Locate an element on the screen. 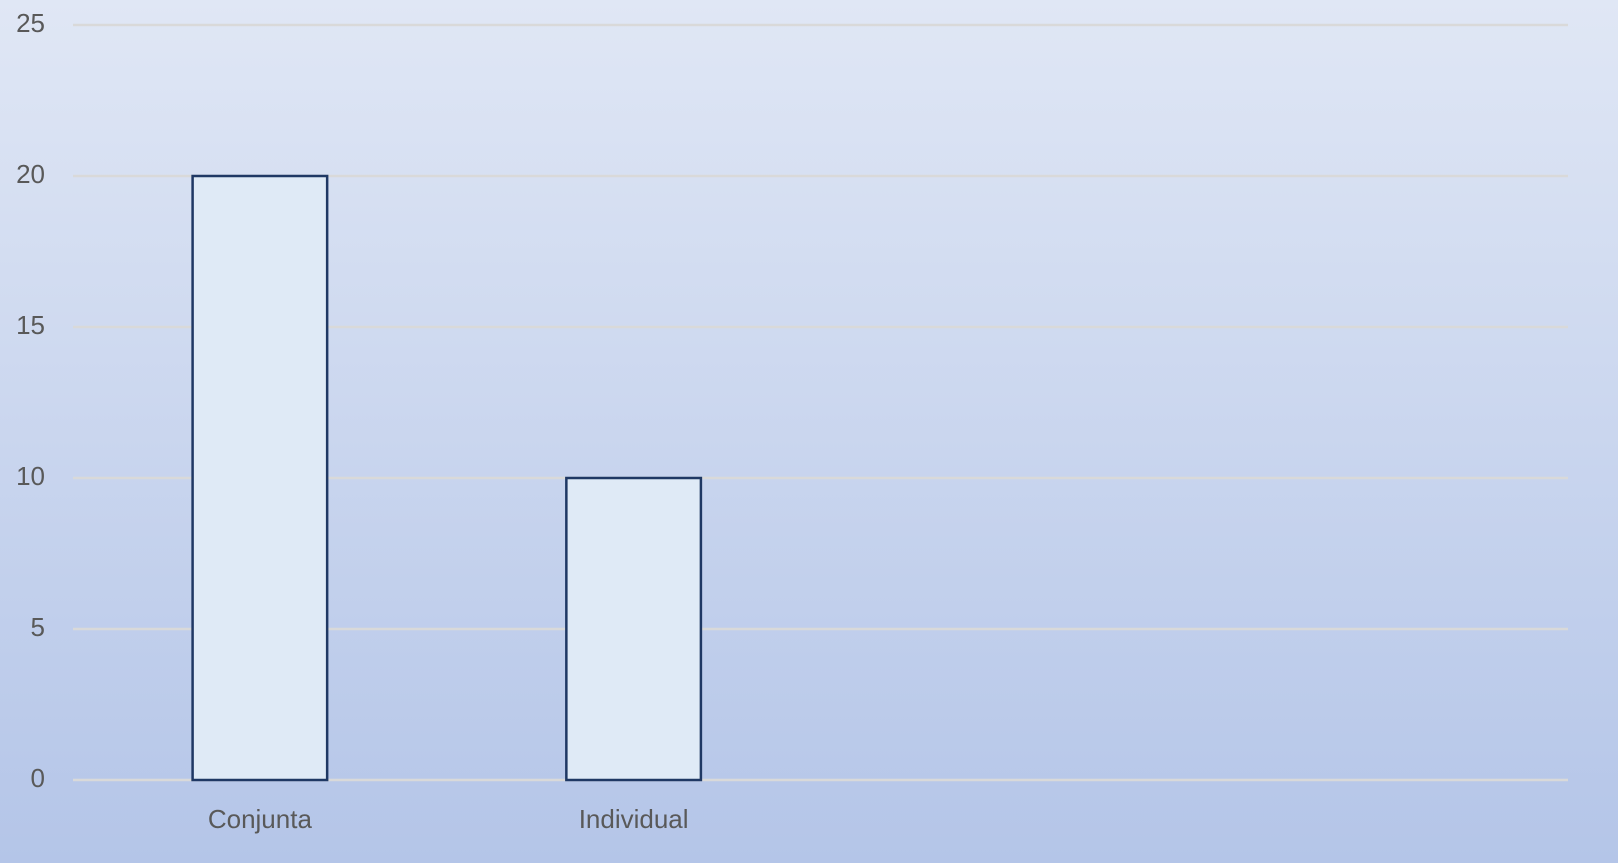  y-tick-label: 15 is located at coordinates (30, 325).